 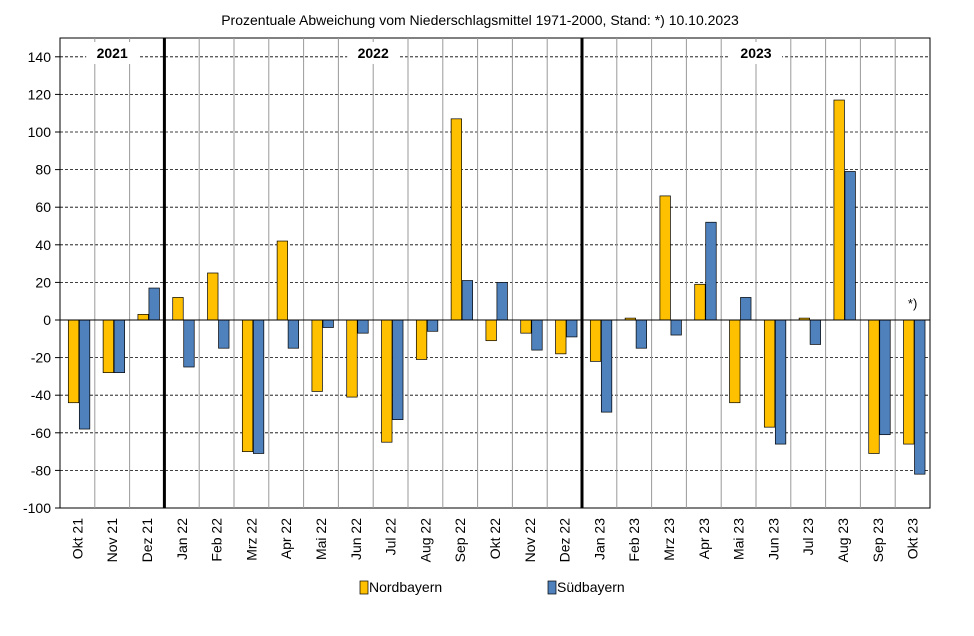 I want to click on x-tick-label: Aug 22, so click(x=425, y=540).